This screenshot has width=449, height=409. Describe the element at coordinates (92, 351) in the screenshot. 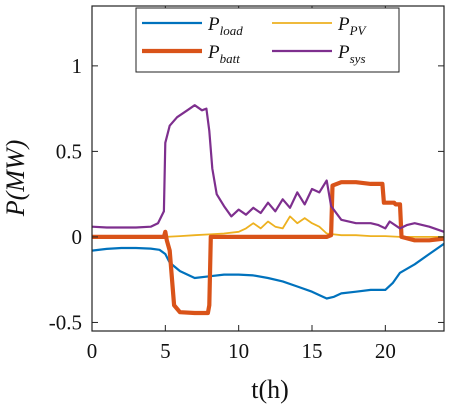

I see `x-tick-label: 0` at that location.